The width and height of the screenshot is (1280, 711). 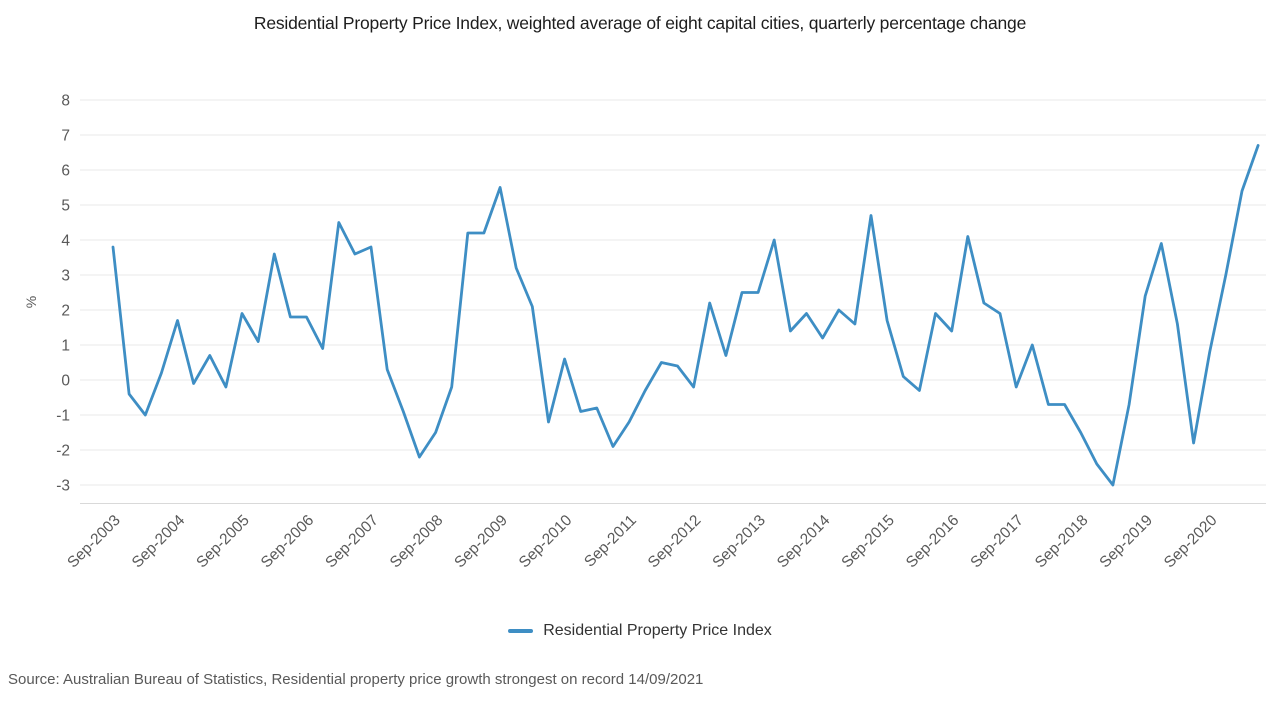 I want to click on x-tick-label: Sep-2010, so click(x=546, y=542).